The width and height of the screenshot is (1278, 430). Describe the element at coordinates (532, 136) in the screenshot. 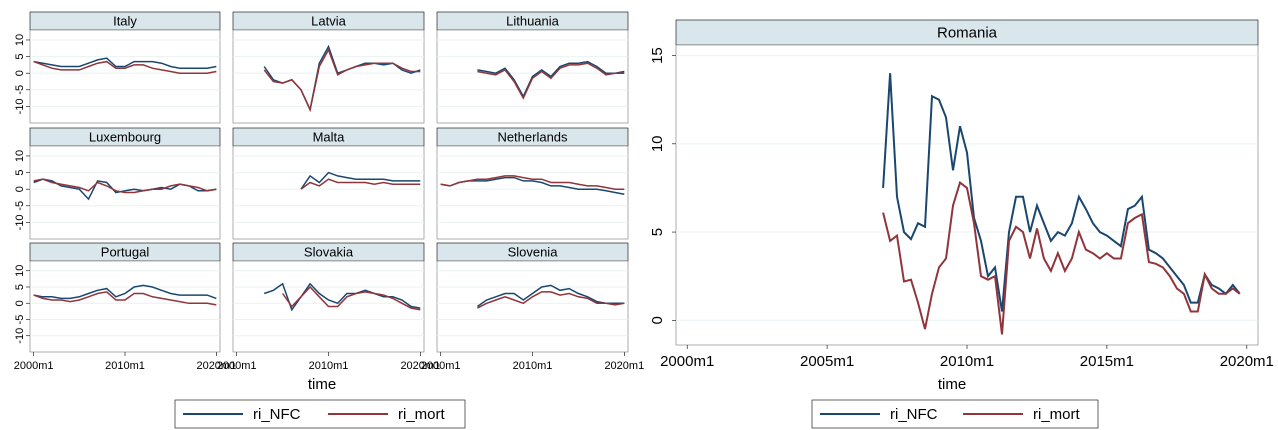

I see `panel-title: Netherlands` at that location.